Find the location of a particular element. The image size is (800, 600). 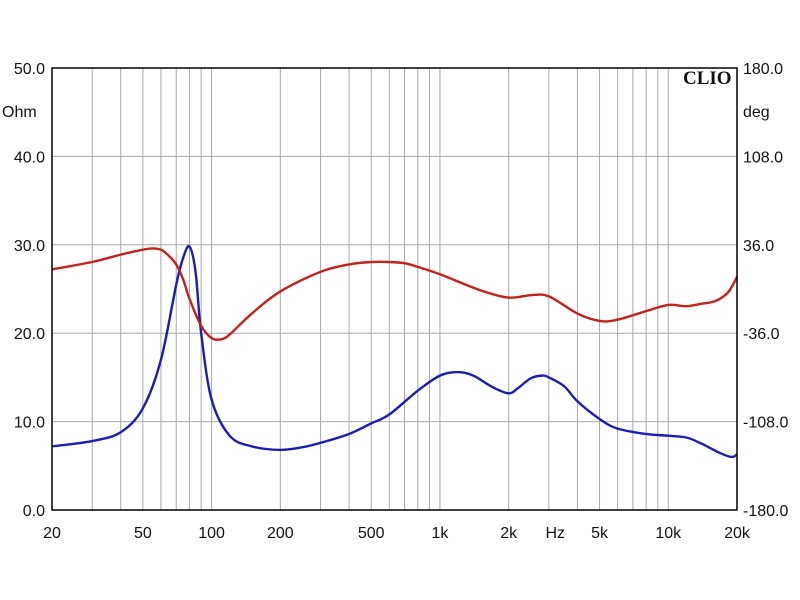

phase-curve is located at coordinates (395, 294).